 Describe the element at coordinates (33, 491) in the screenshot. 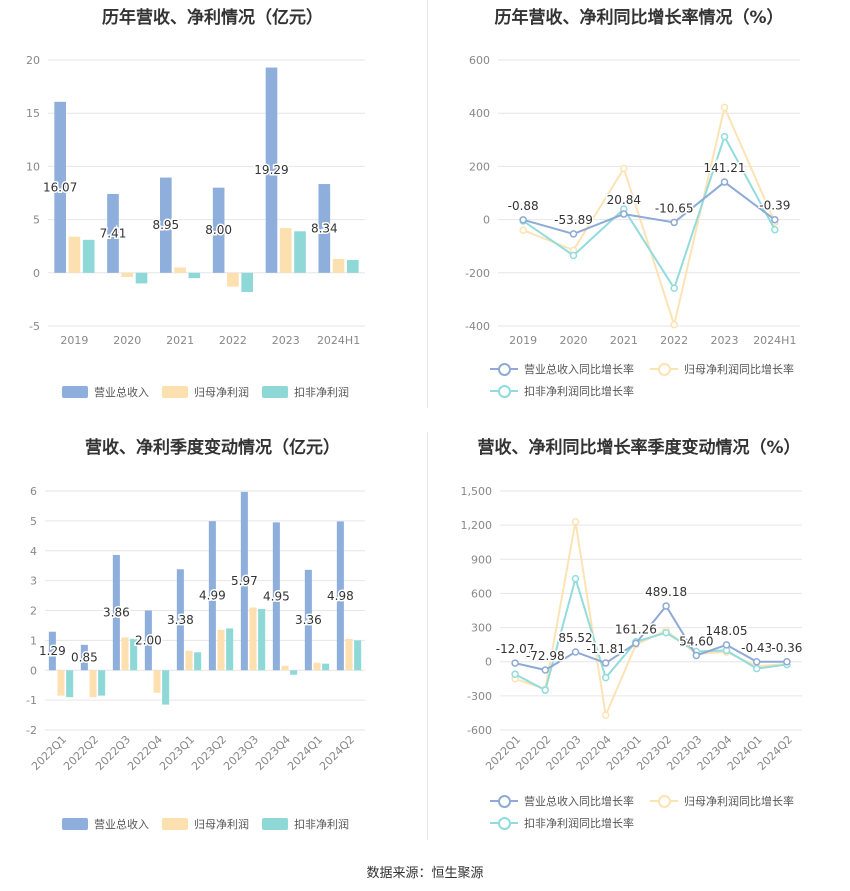

I see `y-tick-label: 6` at that location.